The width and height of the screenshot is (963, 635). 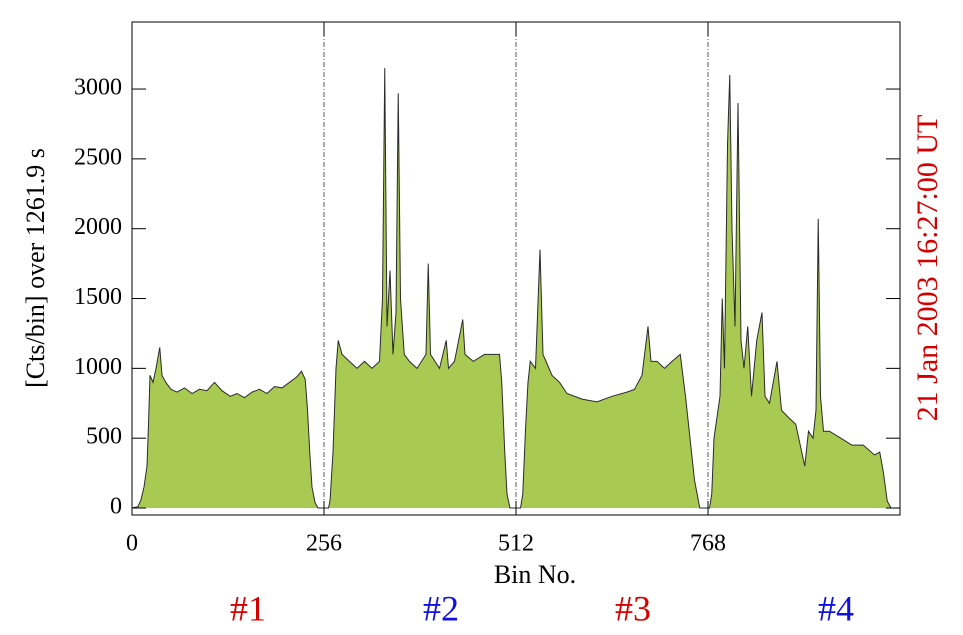 I want to click on group-label: #4, so click(x=836, y=608).